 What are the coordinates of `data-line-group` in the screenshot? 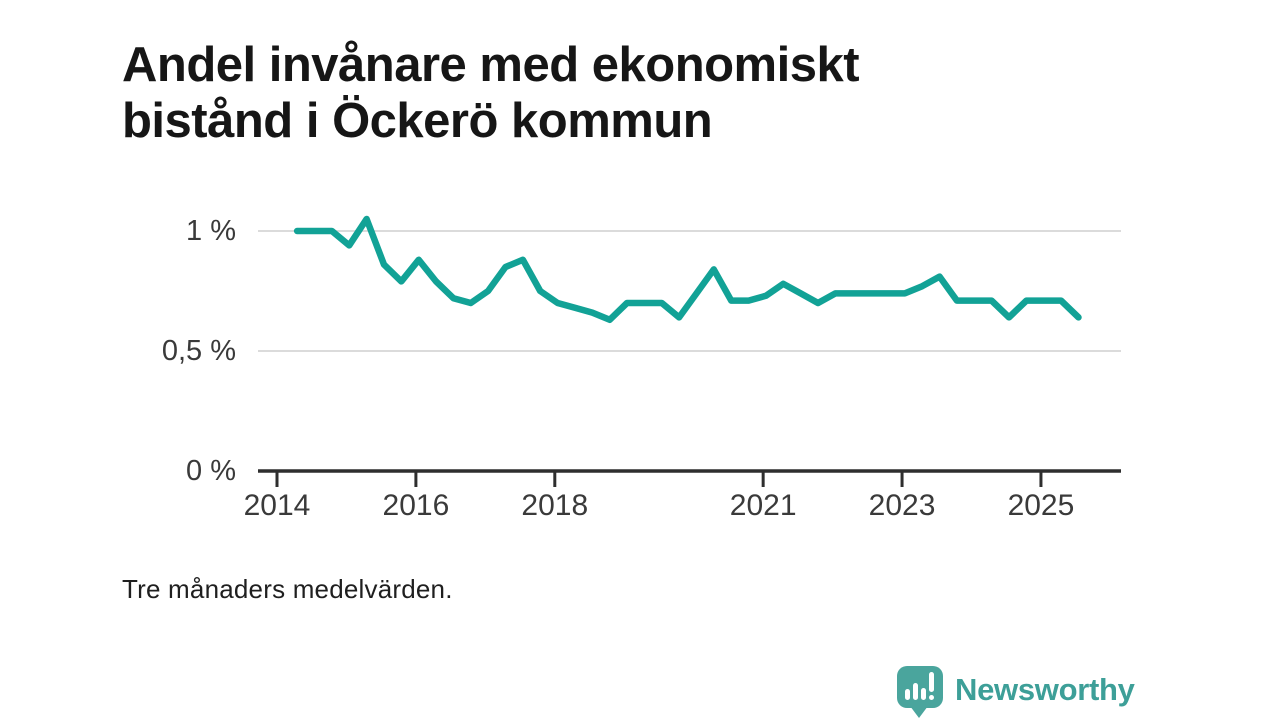 It's located at (687, 269).